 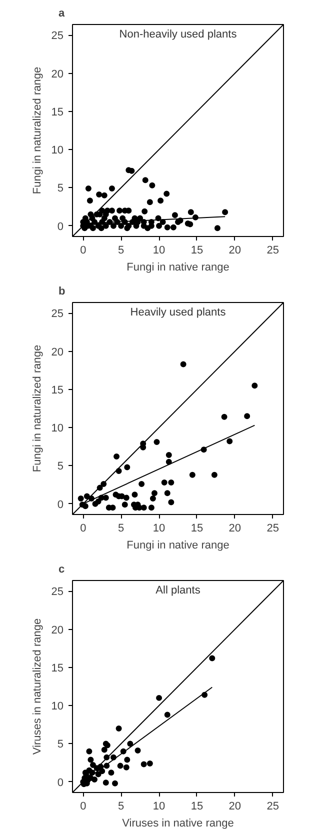 I want to click on chart-title: c, so click(x=61, y=570).